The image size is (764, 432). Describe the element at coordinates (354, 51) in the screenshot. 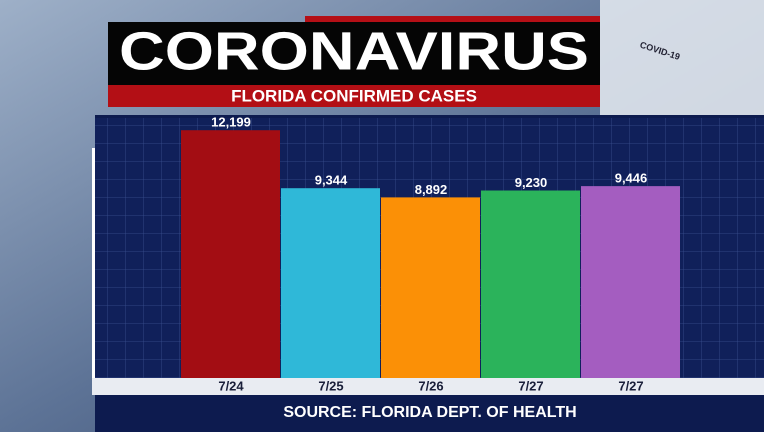

I see `chart-title: CORONAVIRUS` at that location.